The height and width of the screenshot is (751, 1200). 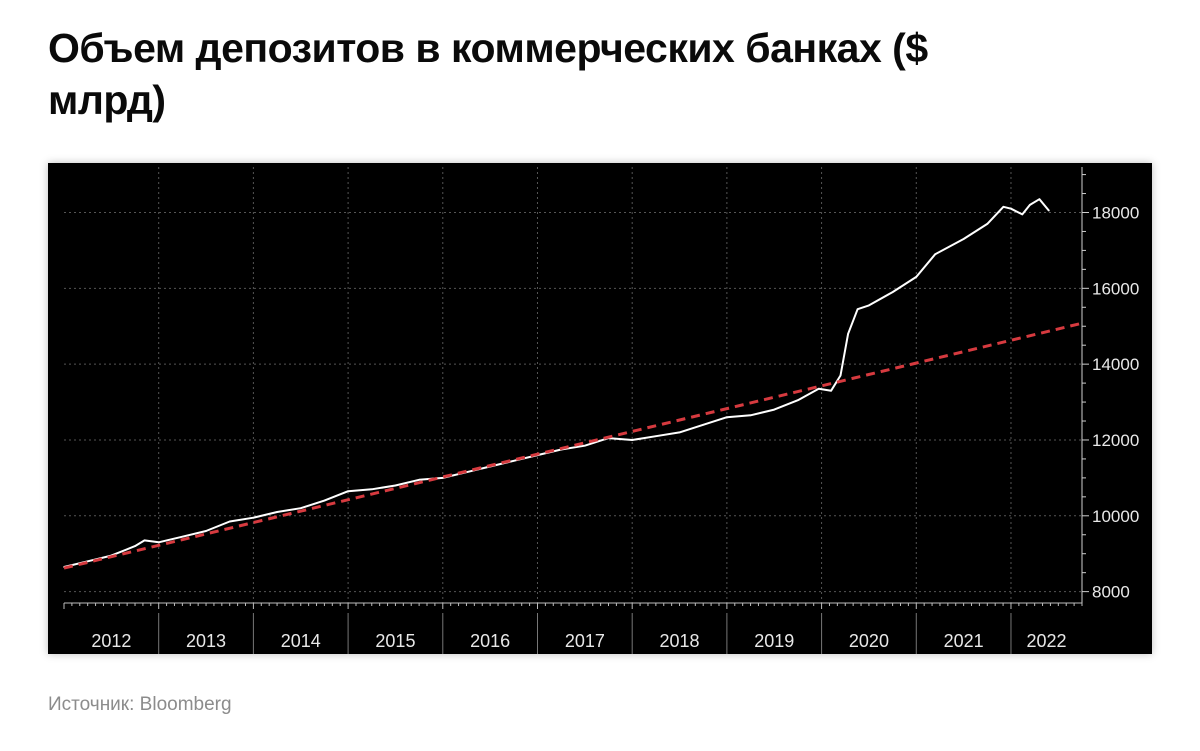 What do you see at coordinates (1115, 440) in the screenshot?
I see `y-tick-label: 12000` at bounding box center [1115, 440].